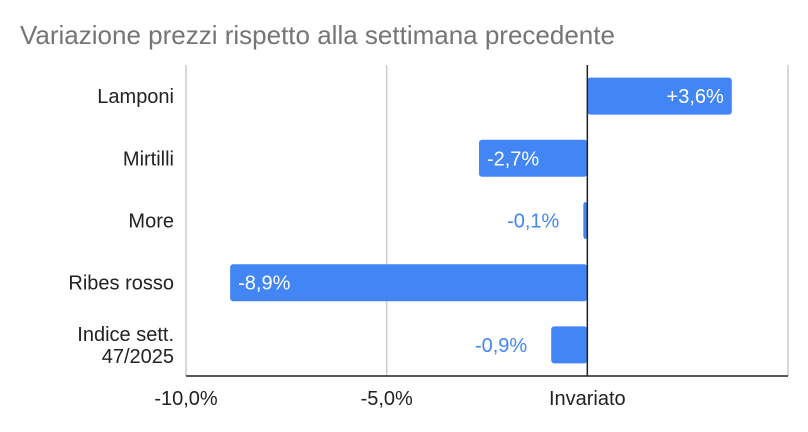 The height and width of the screenshot is (432, 808). I want to click on category-label: Indice sett., so click(125, 335).